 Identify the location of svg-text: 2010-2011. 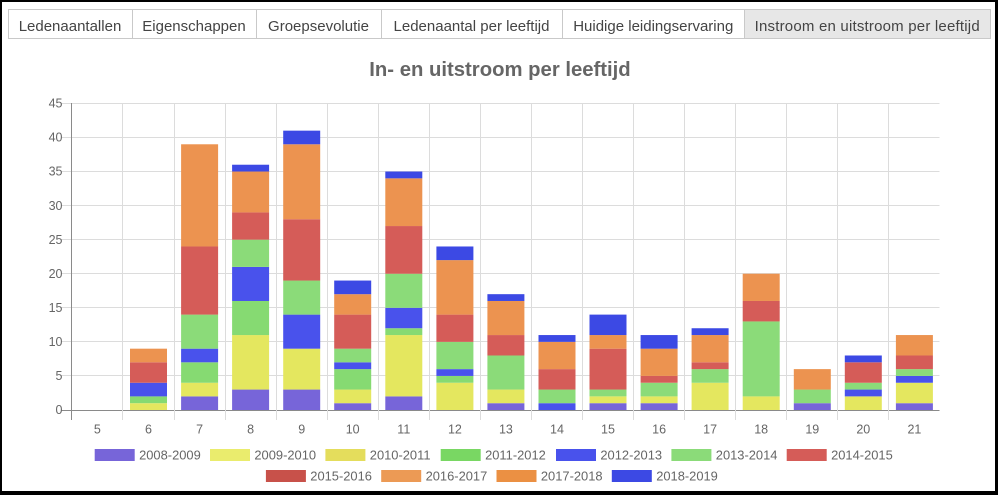
(400, 455).